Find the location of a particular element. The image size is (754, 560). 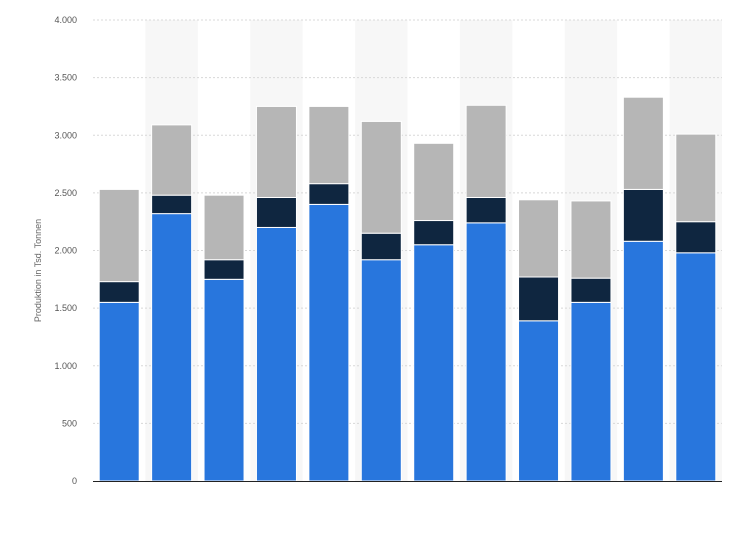

y-tick-label: 1.500 is located at coordinates (65, 308).